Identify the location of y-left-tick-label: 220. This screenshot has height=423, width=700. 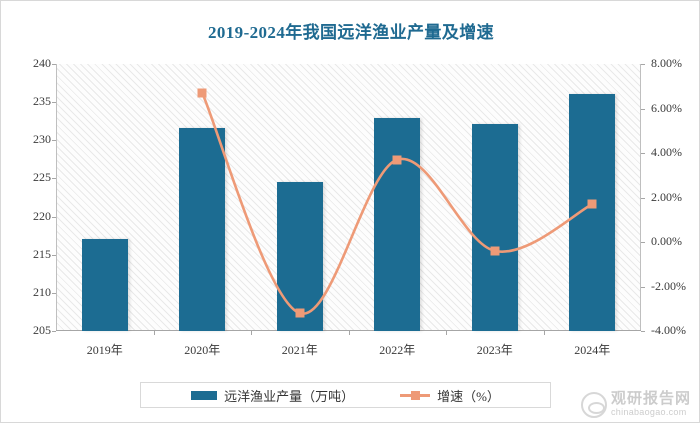
(42, 215).